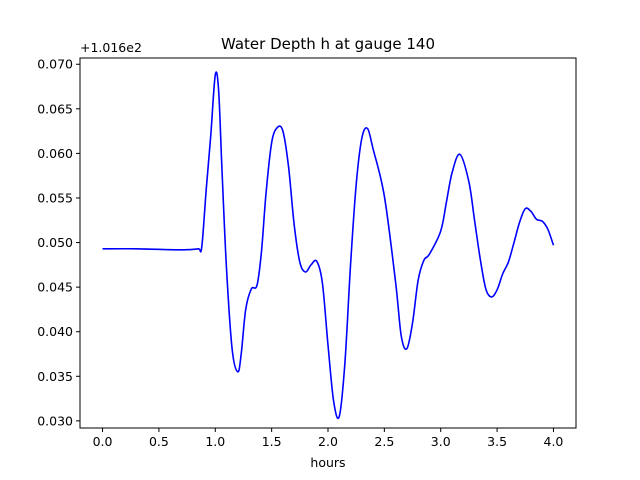 This screenshot has height=480, width=640. What do you see at coordinates (55, 420) in the screenshot?
I see `y-tick-label: 0.030` at bounding box center [55, 420].